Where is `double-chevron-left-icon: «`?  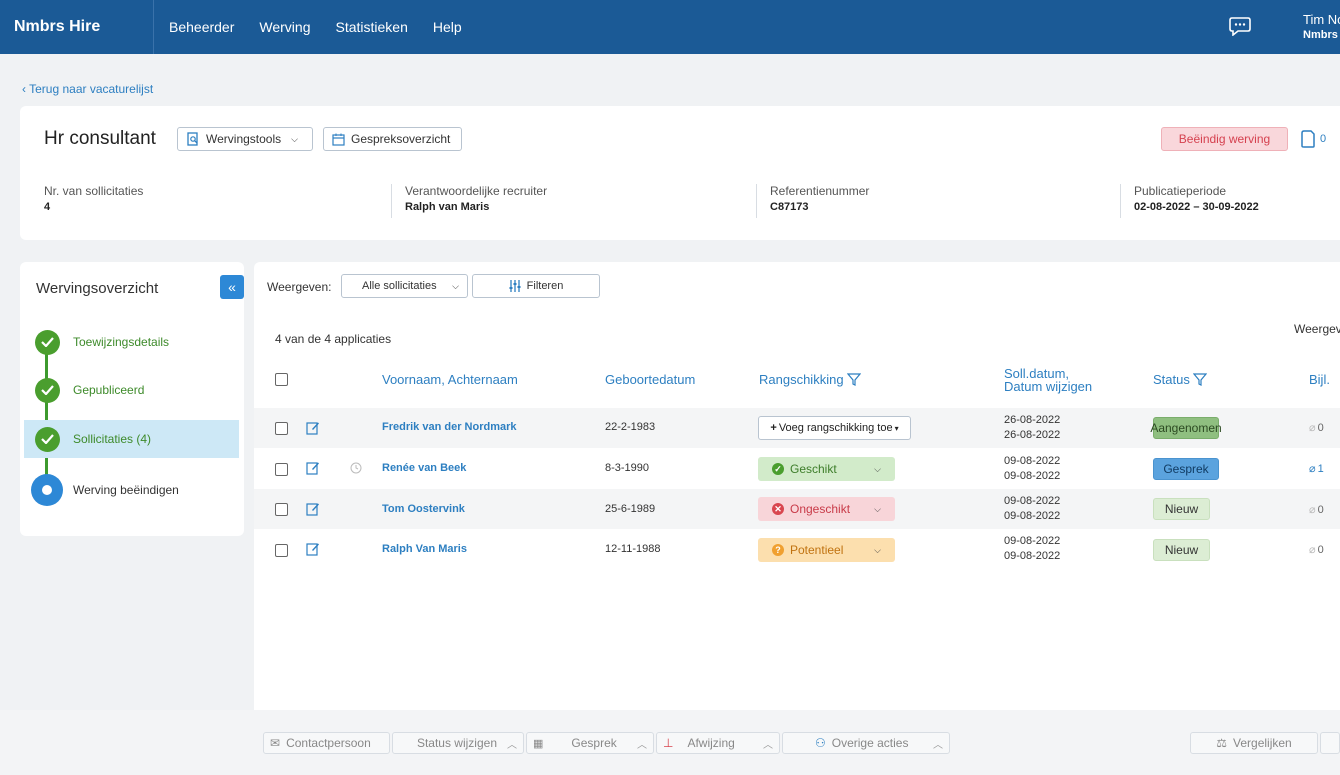 double-chevron-left-icon: « is located at coordinates (232, 287).